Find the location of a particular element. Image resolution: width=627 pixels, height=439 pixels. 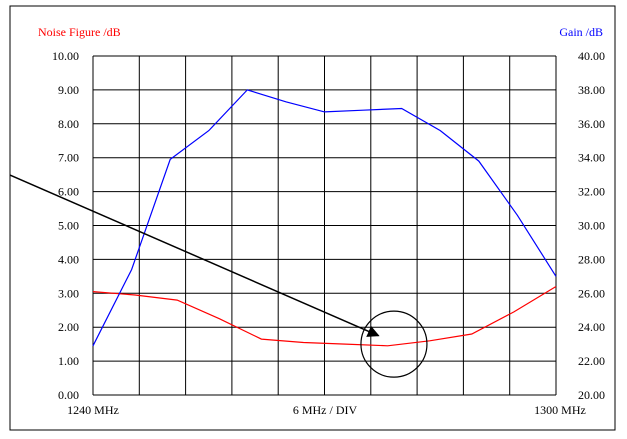

right-tick-label: 38.00 is located at coordinates (591, 90).